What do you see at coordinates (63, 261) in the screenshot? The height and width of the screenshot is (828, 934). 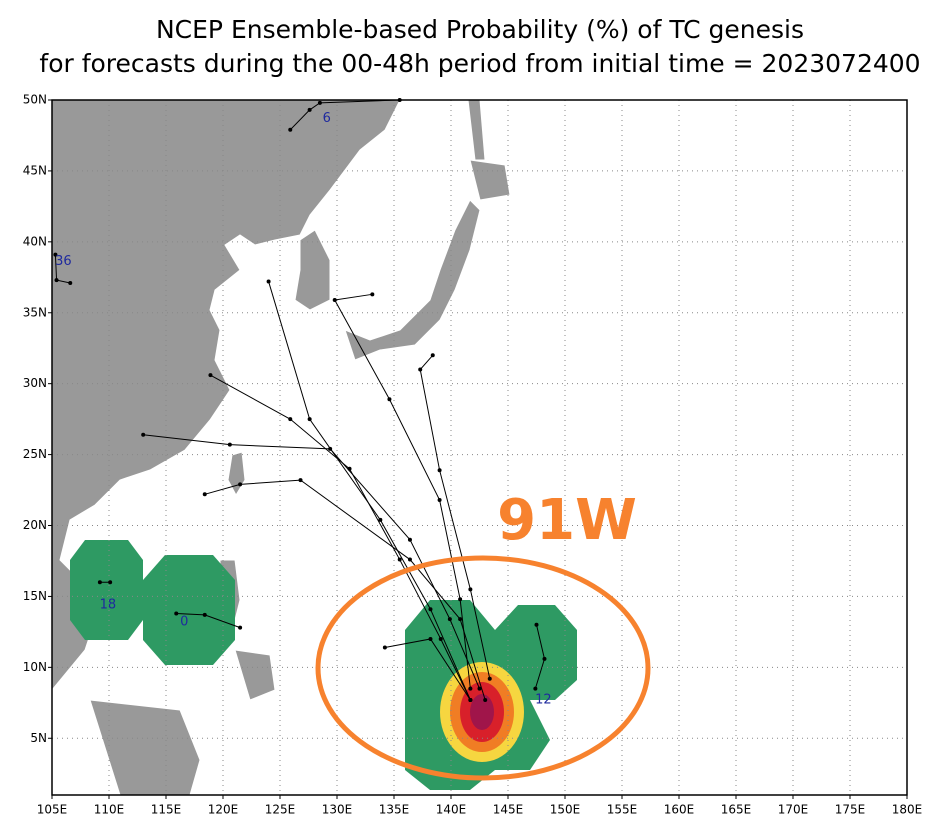 I see `genesis-label: 36` at bounding box center [63, 261].